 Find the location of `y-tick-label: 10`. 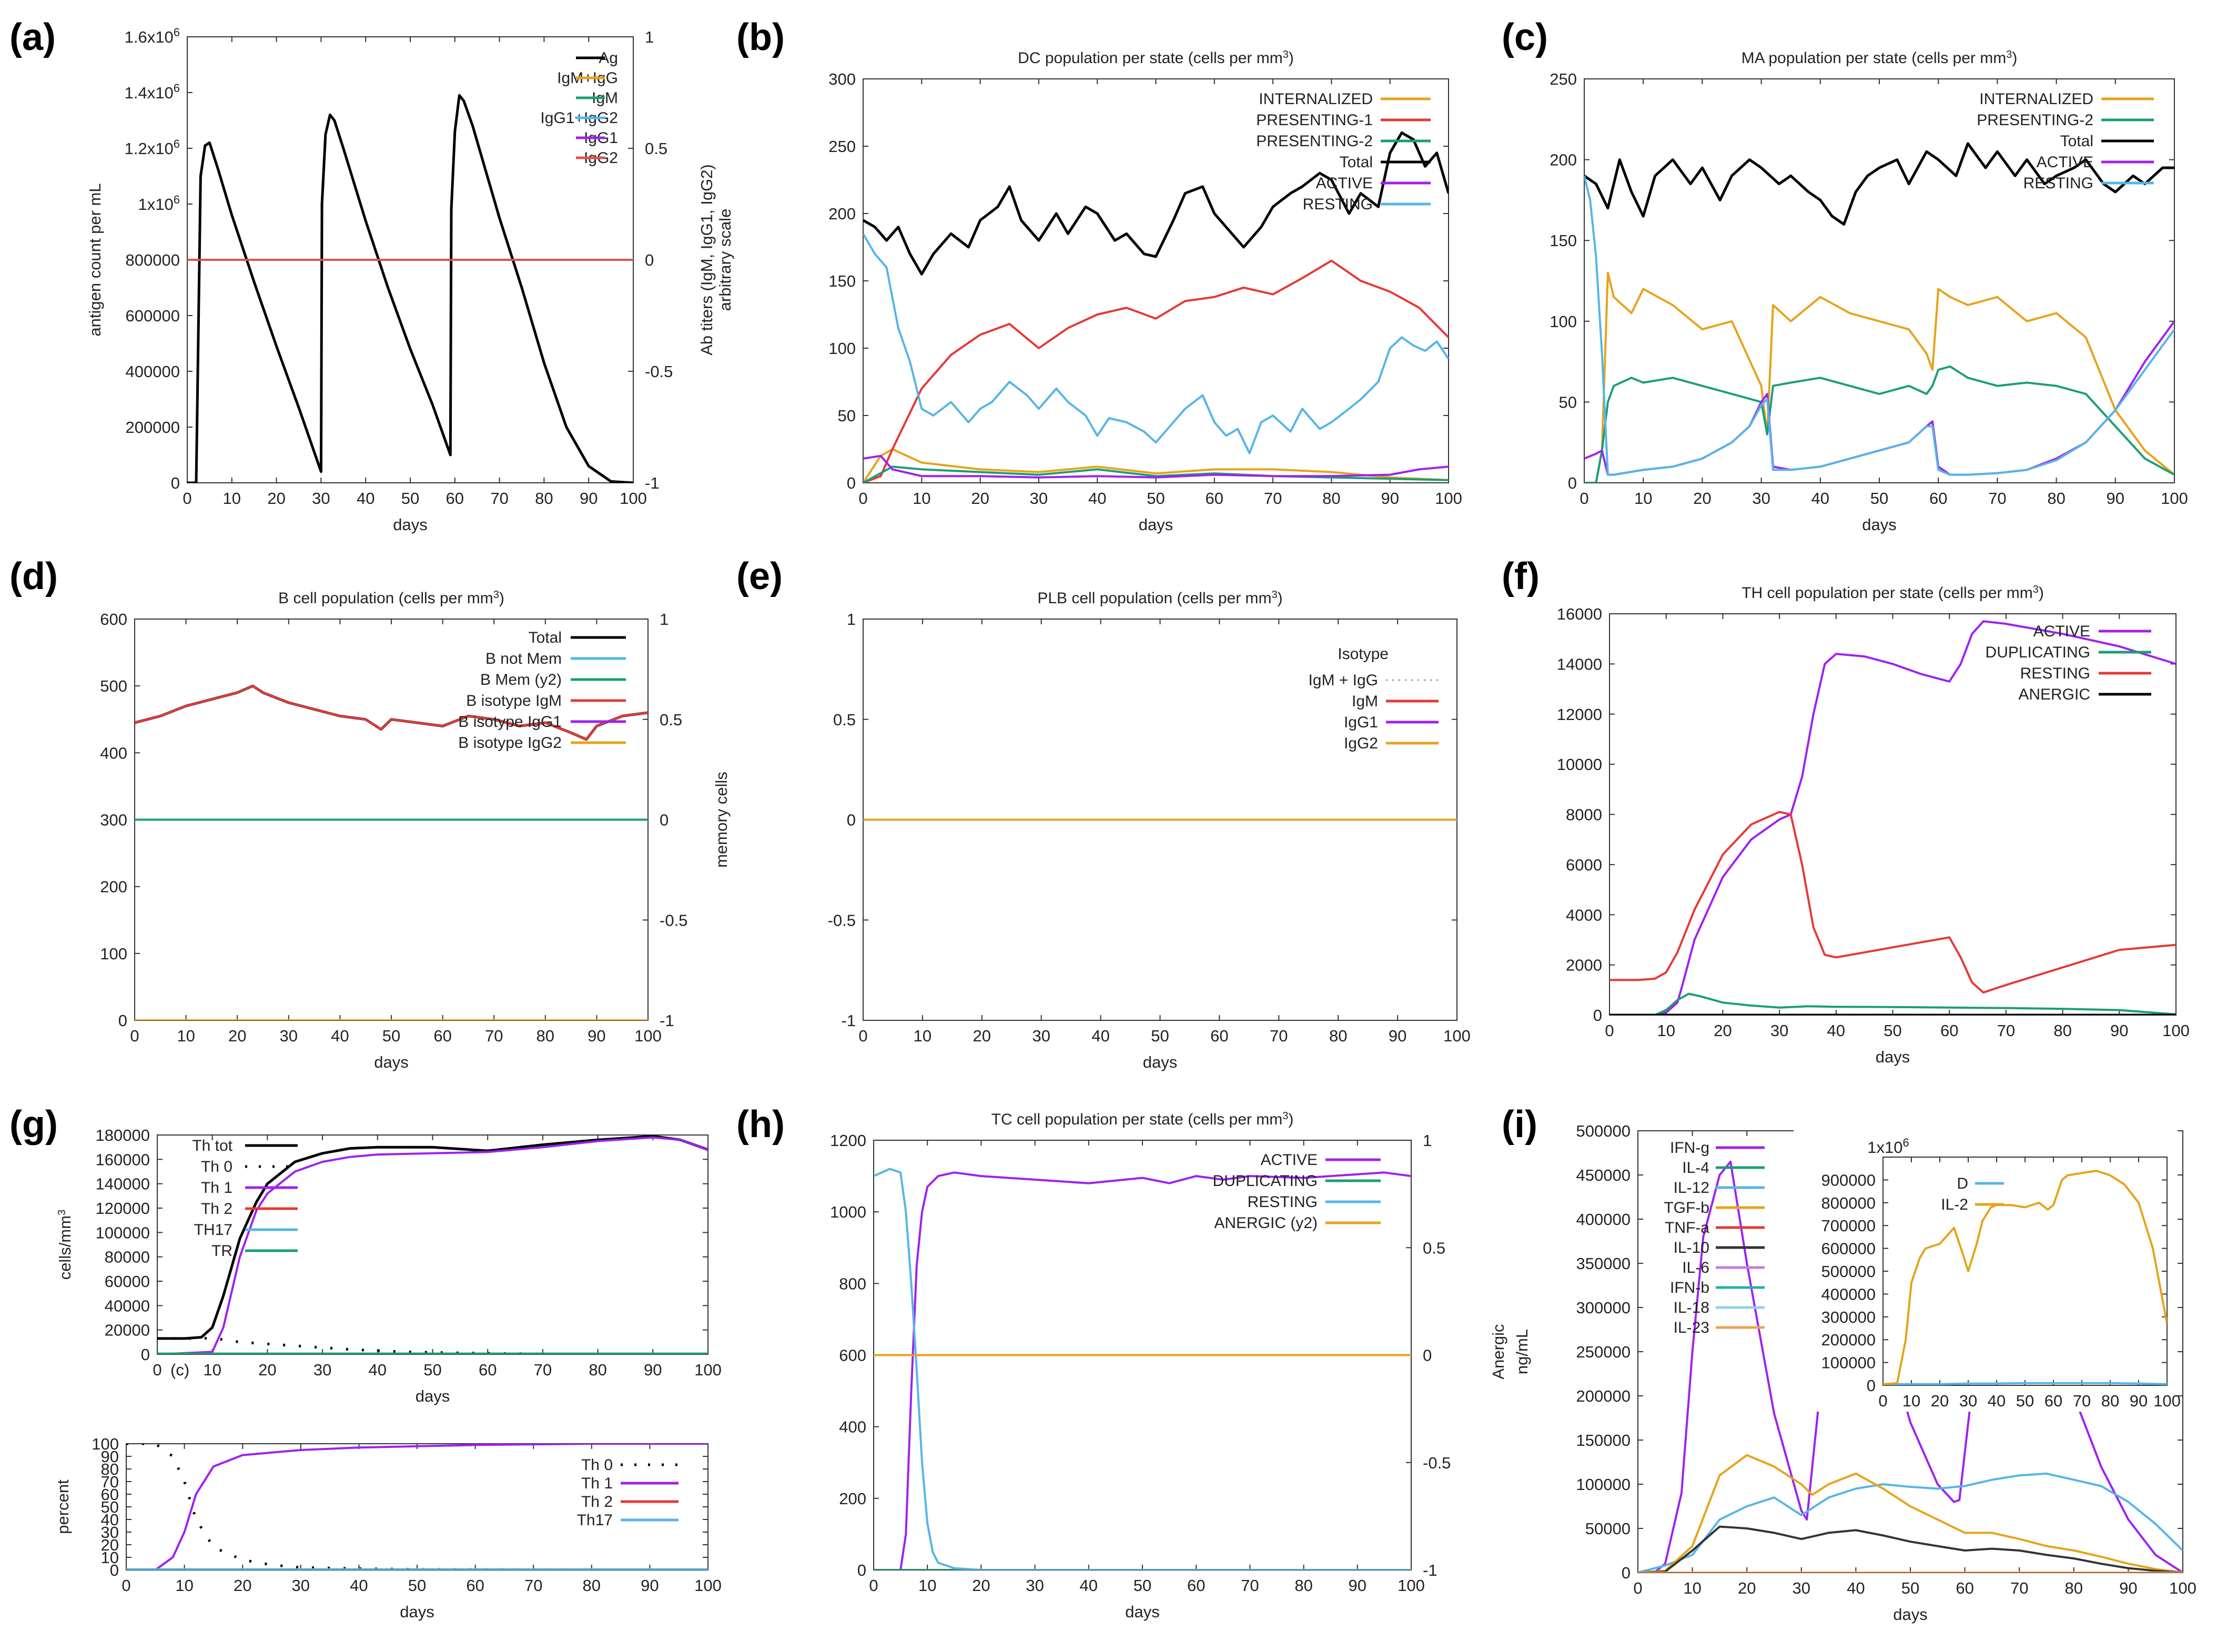

y-tick-label: 10 is located at coordinates (110, 1557).